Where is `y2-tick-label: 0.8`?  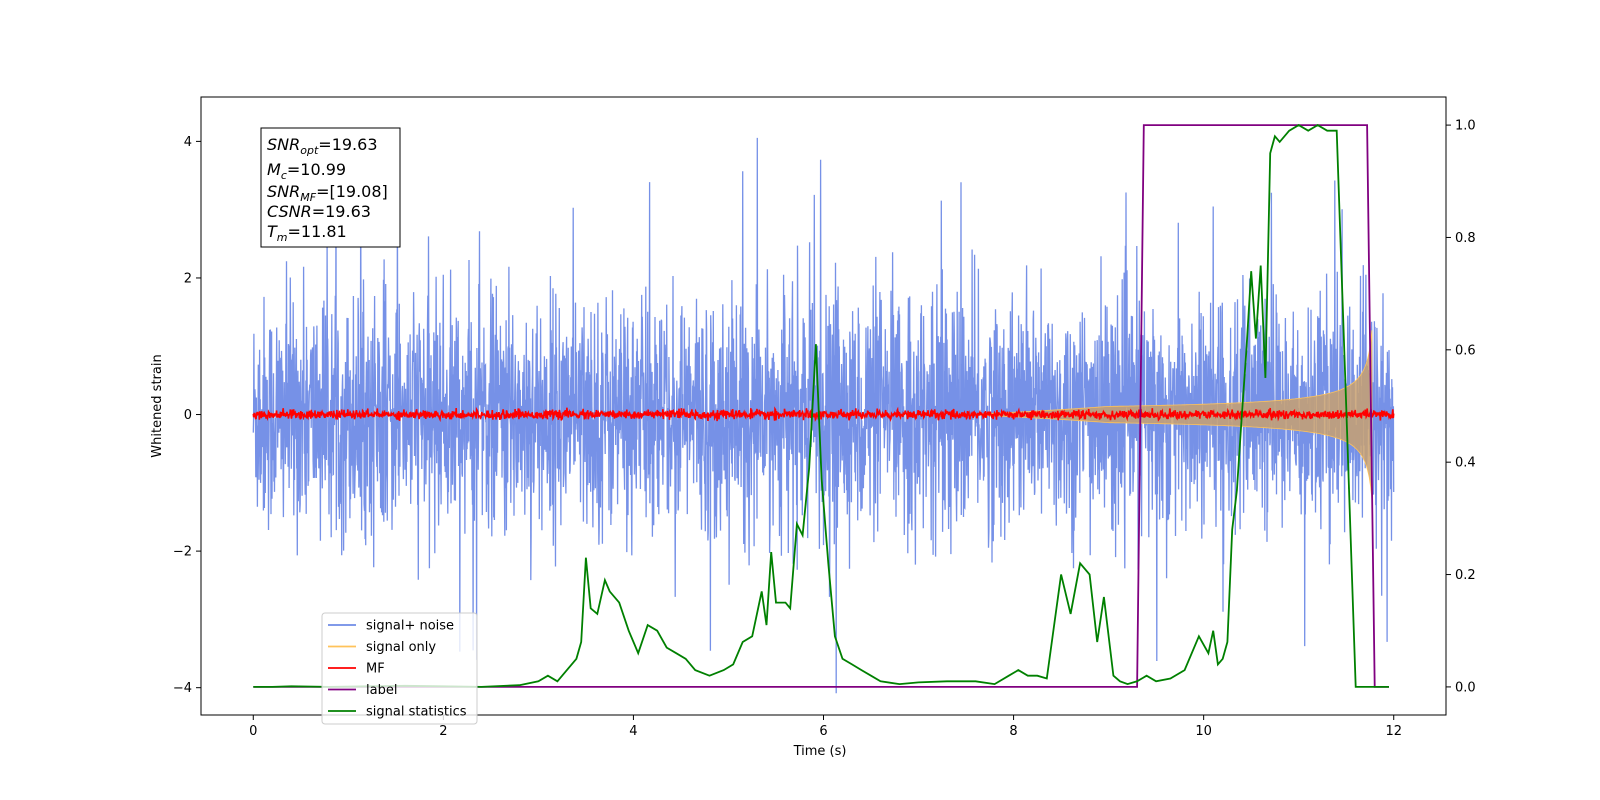
y2-tick-label: 0.8 is located at coordinates (1465, 238).